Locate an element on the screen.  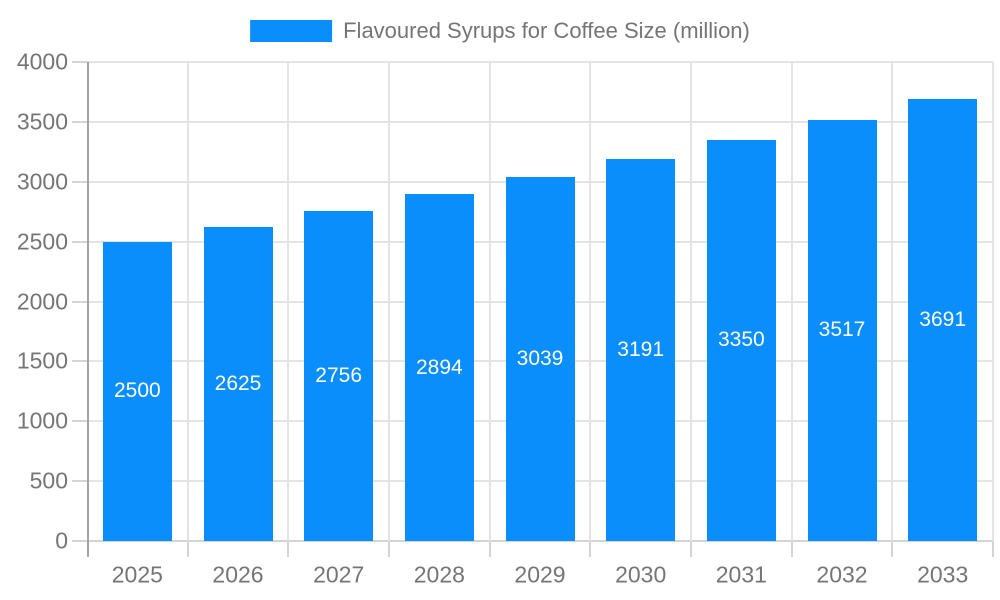
y-axis-label: 0 is located at coordinates (61, 540).